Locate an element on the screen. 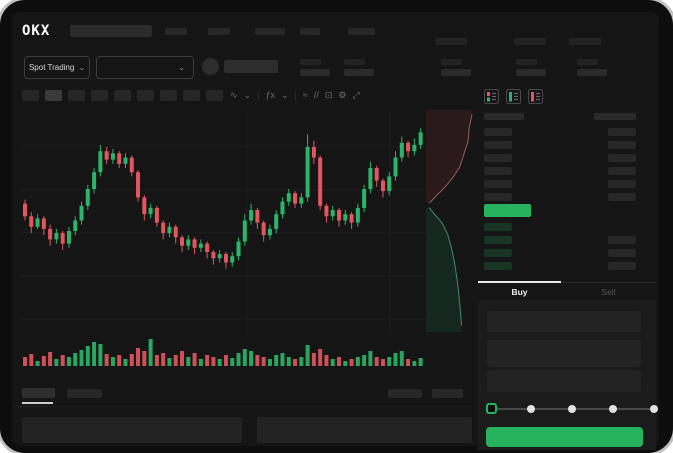  orderbook-view-switcher is located at coordinates (513, 96).